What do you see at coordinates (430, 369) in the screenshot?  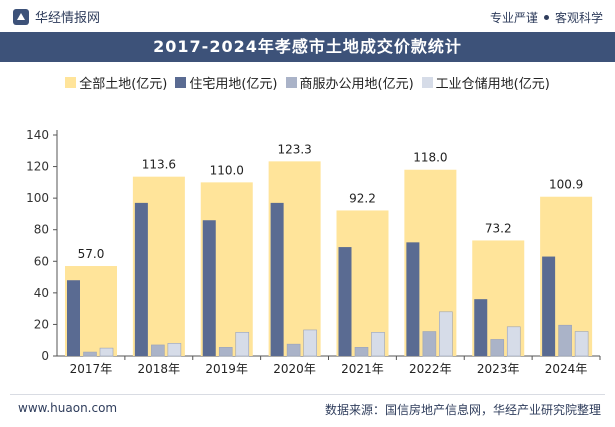 I see `x-tick-label: 2022年` at bounding box center [430, 369].